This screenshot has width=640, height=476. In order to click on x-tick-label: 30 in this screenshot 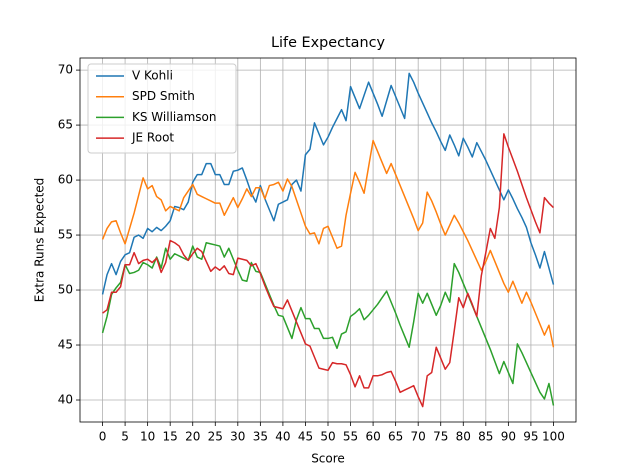, I will do `click(237, 437)`.